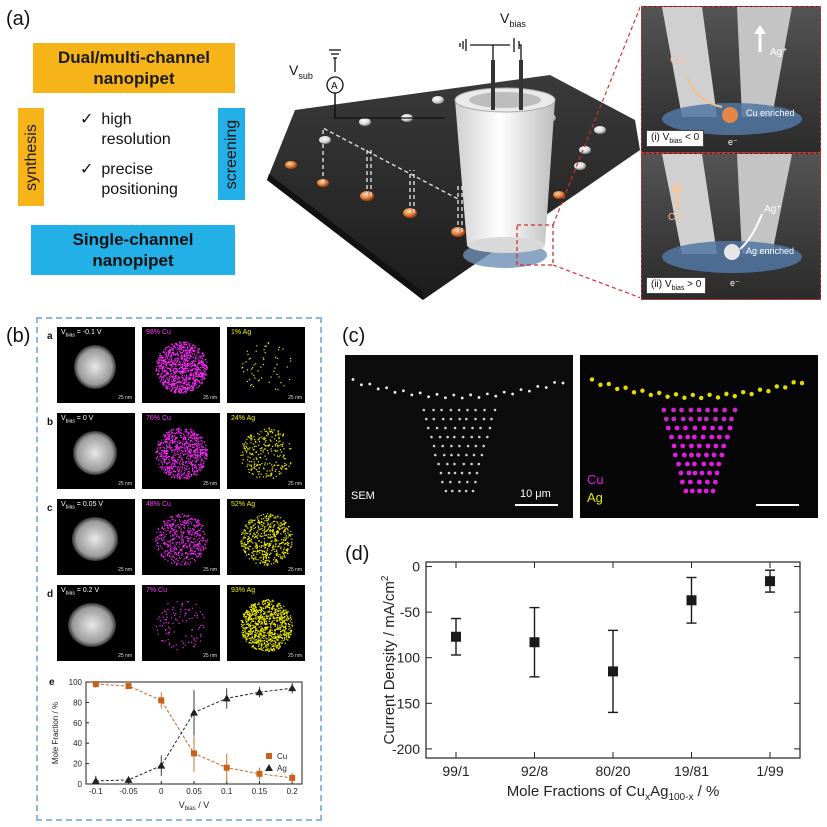 Image resolution: width=827 pixels, height=827 pixels. Describe the element at coordinates (18, 336) in the screenshot. I see `panel-b-label: (b)` at that location.